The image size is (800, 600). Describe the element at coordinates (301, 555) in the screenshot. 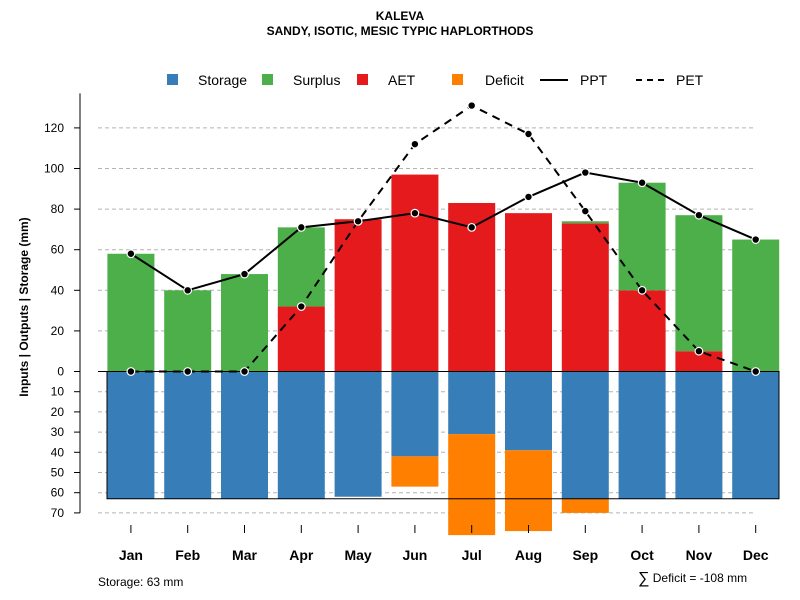

I see `x-tick-label: Apr` at that location.